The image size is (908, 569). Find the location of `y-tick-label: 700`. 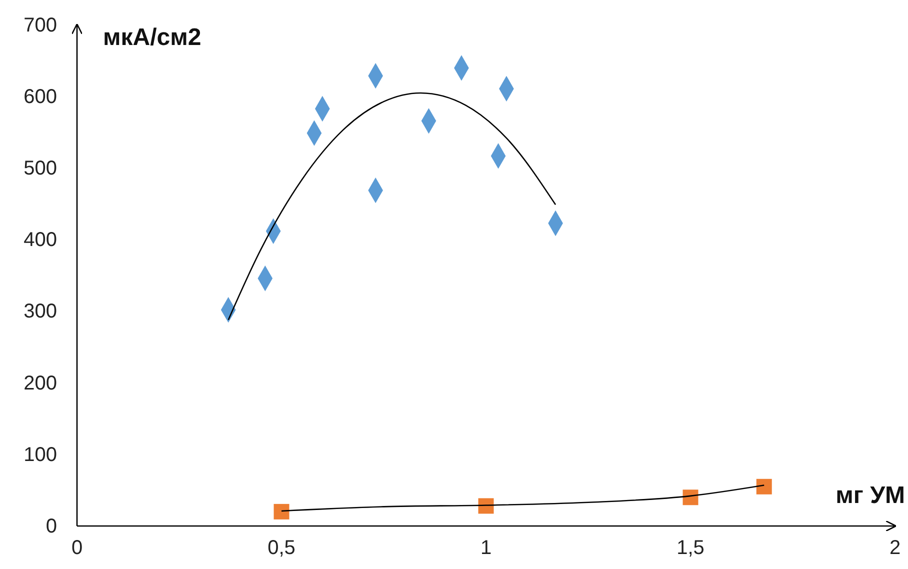

y-tick-label: 700 is located at coordinates (40, 25).